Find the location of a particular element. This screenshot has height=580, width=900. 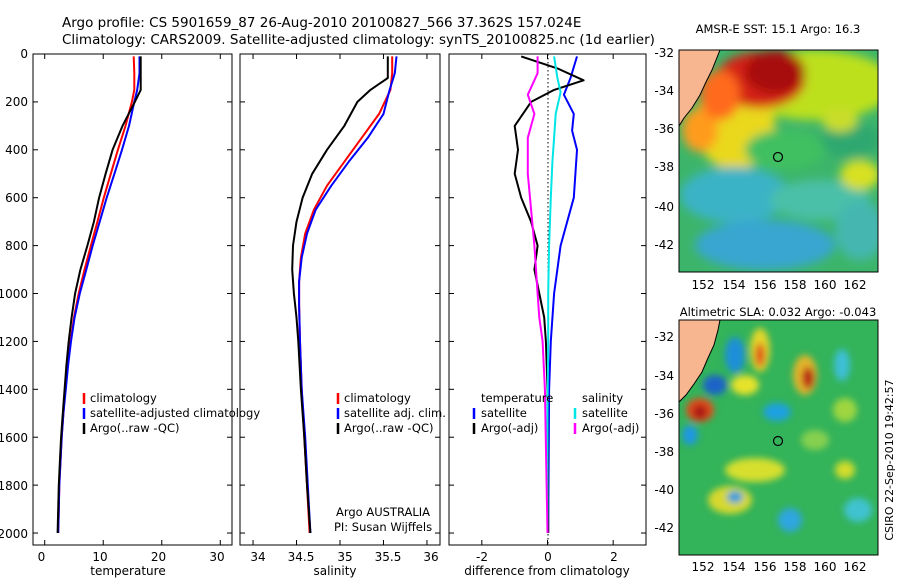

sst-map-ytick-labels: -32 -34 -36 -38 -40 -42 is located at coordinates (664, 149).